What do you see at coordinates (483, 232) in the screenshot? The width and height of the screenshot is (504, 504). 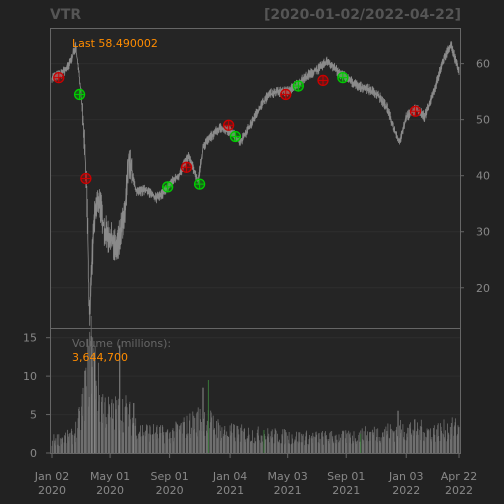 I see `price-y-tick-label: 30` at bounding box center [483, 232].